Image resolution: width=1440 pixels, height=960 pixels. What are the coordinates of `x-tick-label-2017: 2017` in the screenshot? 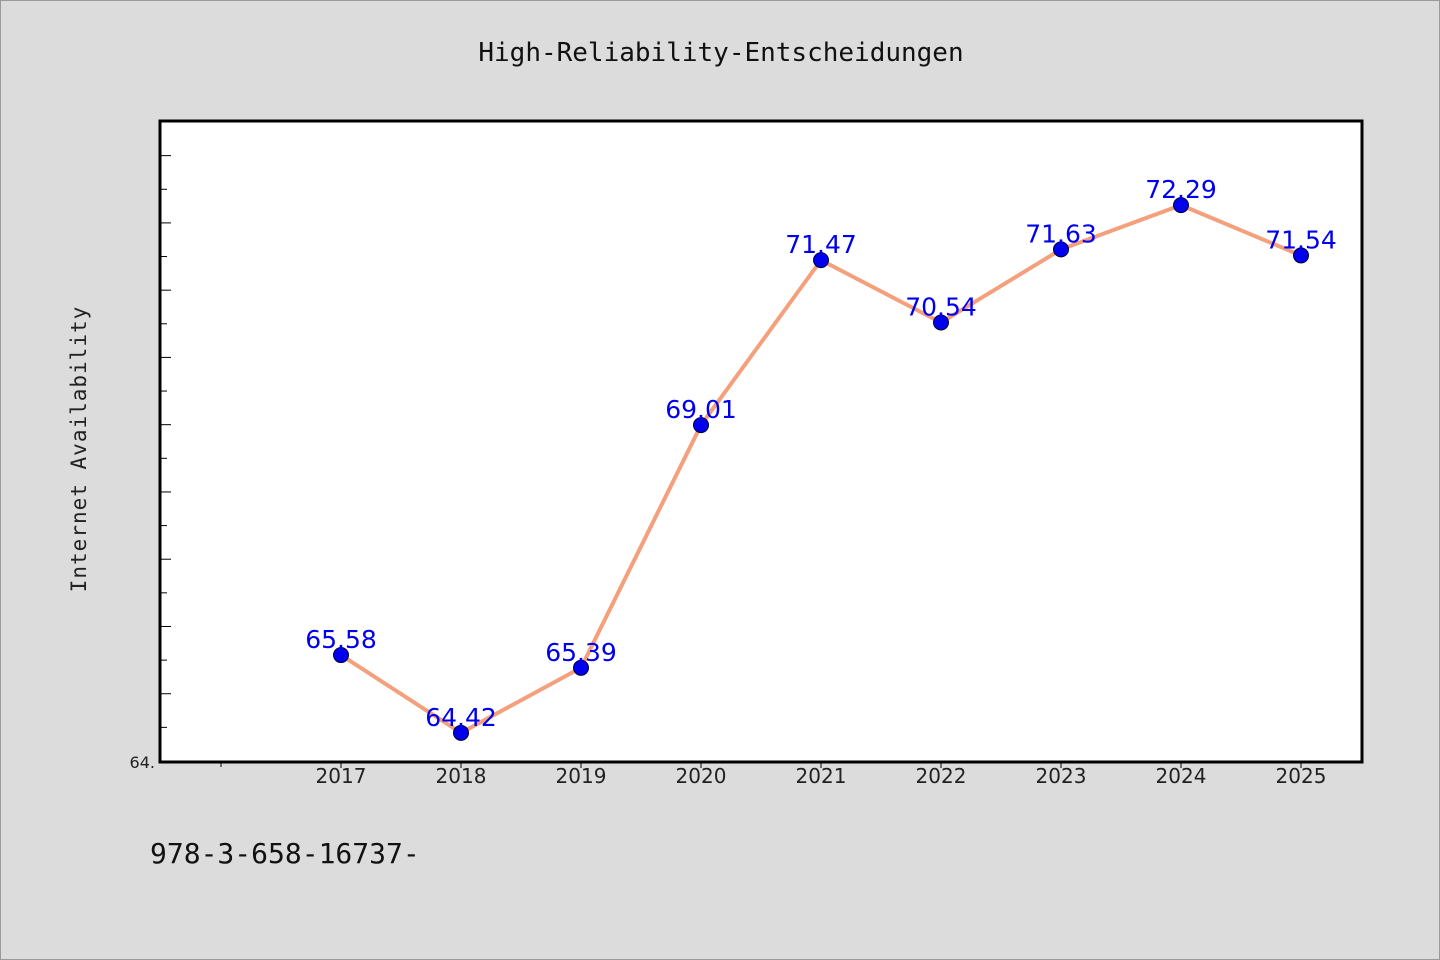 It's located at (341, 776).